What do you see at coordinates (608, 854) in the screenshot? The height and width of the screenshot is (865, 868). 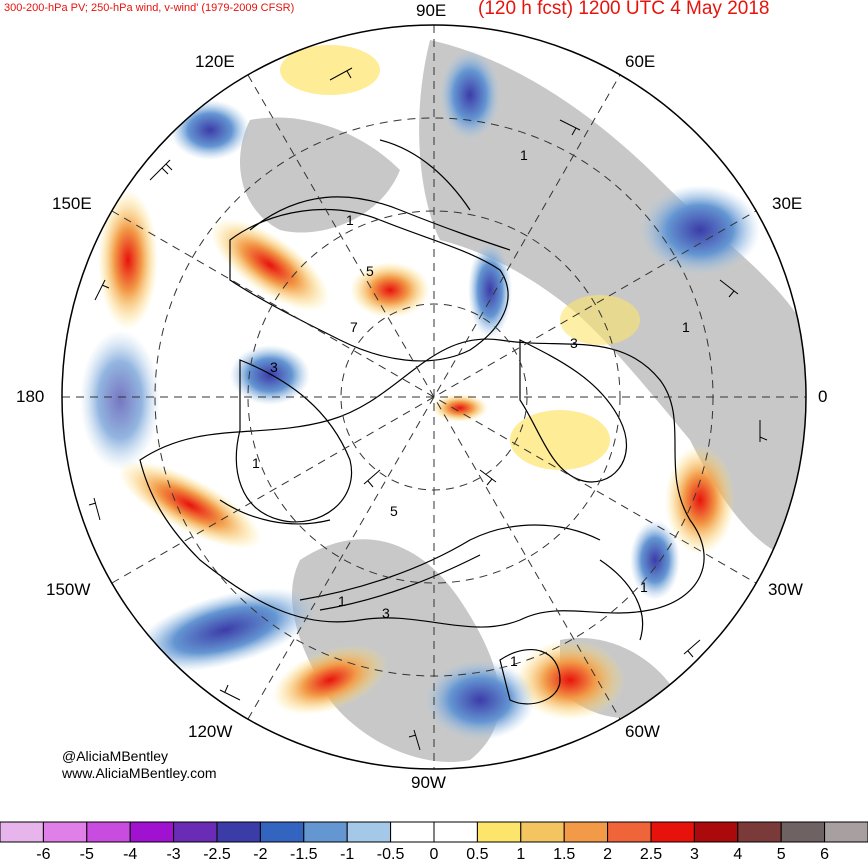 I see `colorbar-tick-label: 2` at bounding box center [608, 854].